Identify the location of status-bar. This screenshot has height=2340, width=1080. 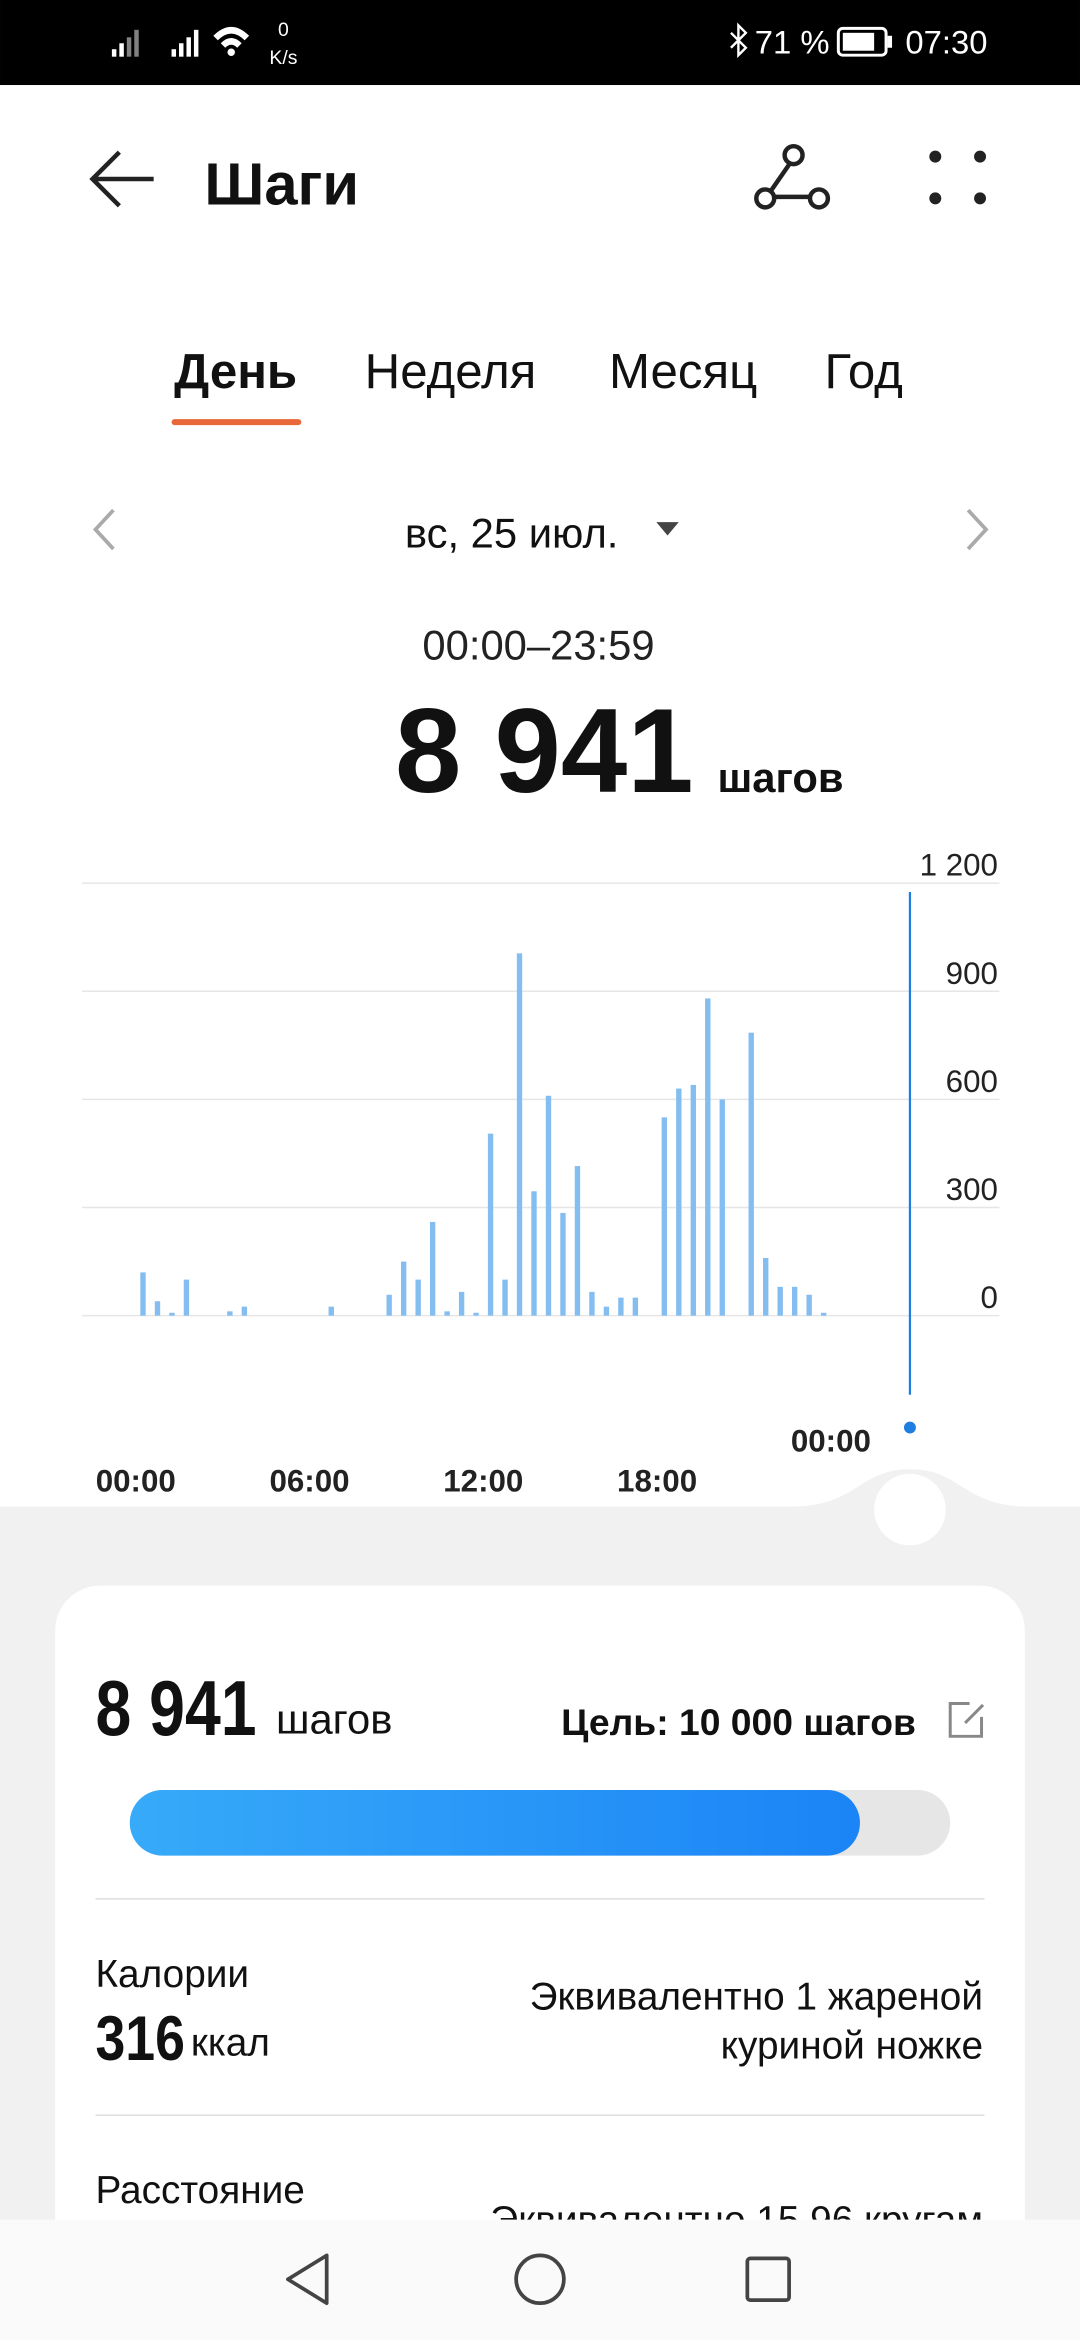
(540, 43).